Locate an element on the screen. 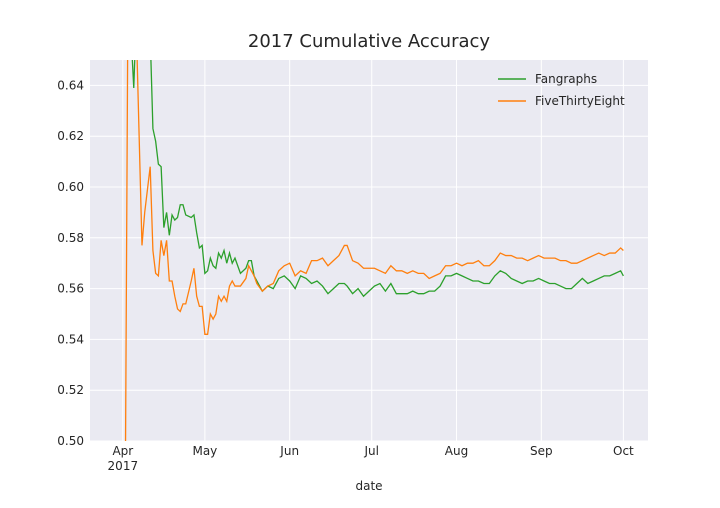  y-tick-label: 0.56 is located at coordinates (70, 289).